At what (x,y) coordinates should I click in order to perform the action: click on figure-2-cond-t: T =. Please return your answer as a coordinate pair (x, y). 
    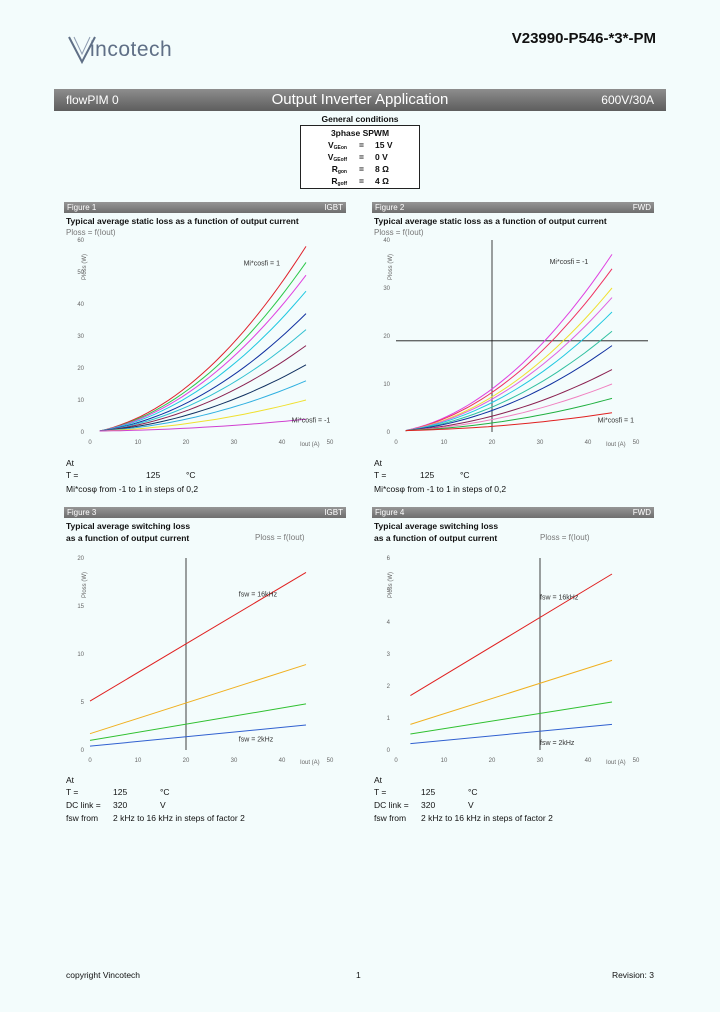
    Looking at the image, I should click on (380, 475).